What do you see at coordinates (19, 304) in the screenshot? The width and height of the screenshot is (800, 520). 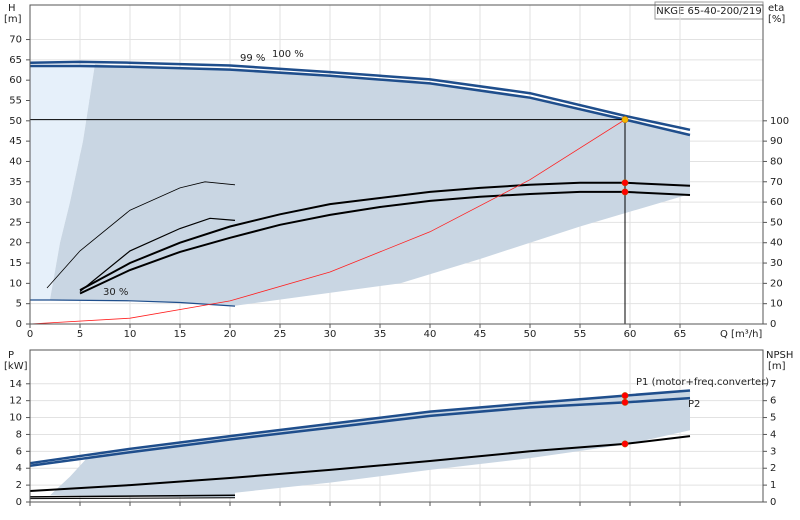 I see `y-tick-label: 5` at bounding box center [19, 304].